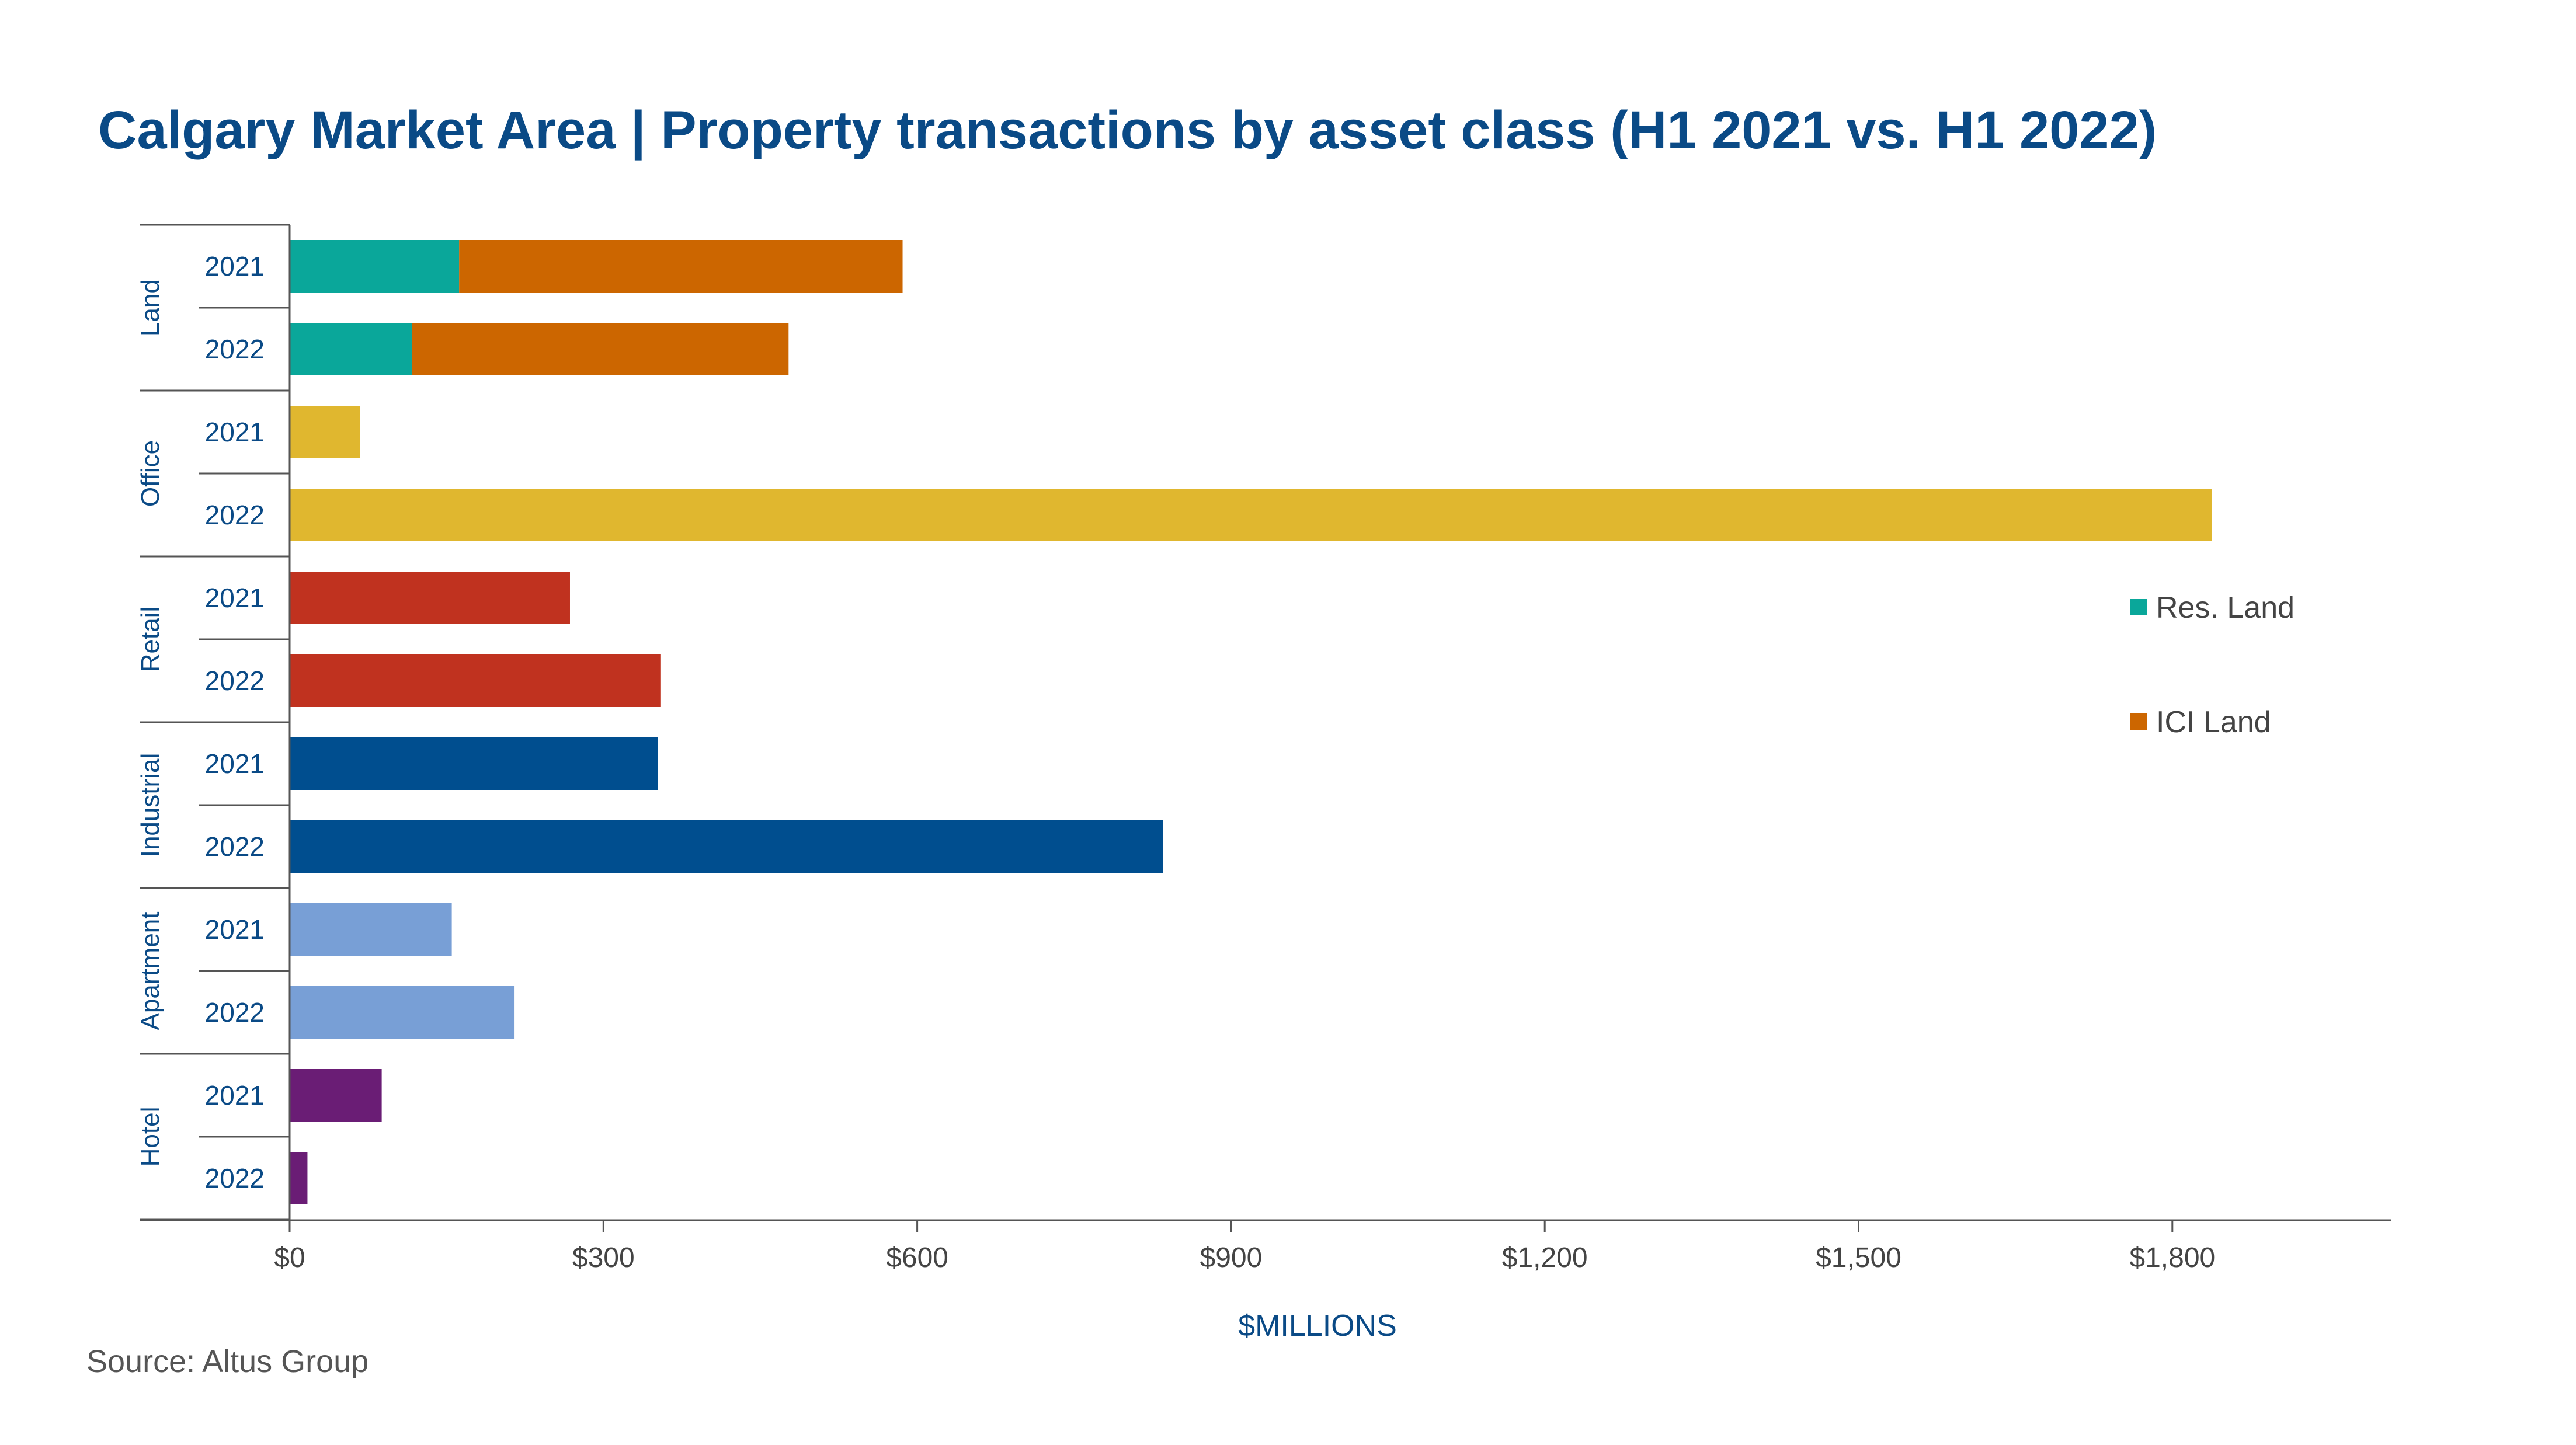  I want to click on group-label-land: Land, so click(151, 307).